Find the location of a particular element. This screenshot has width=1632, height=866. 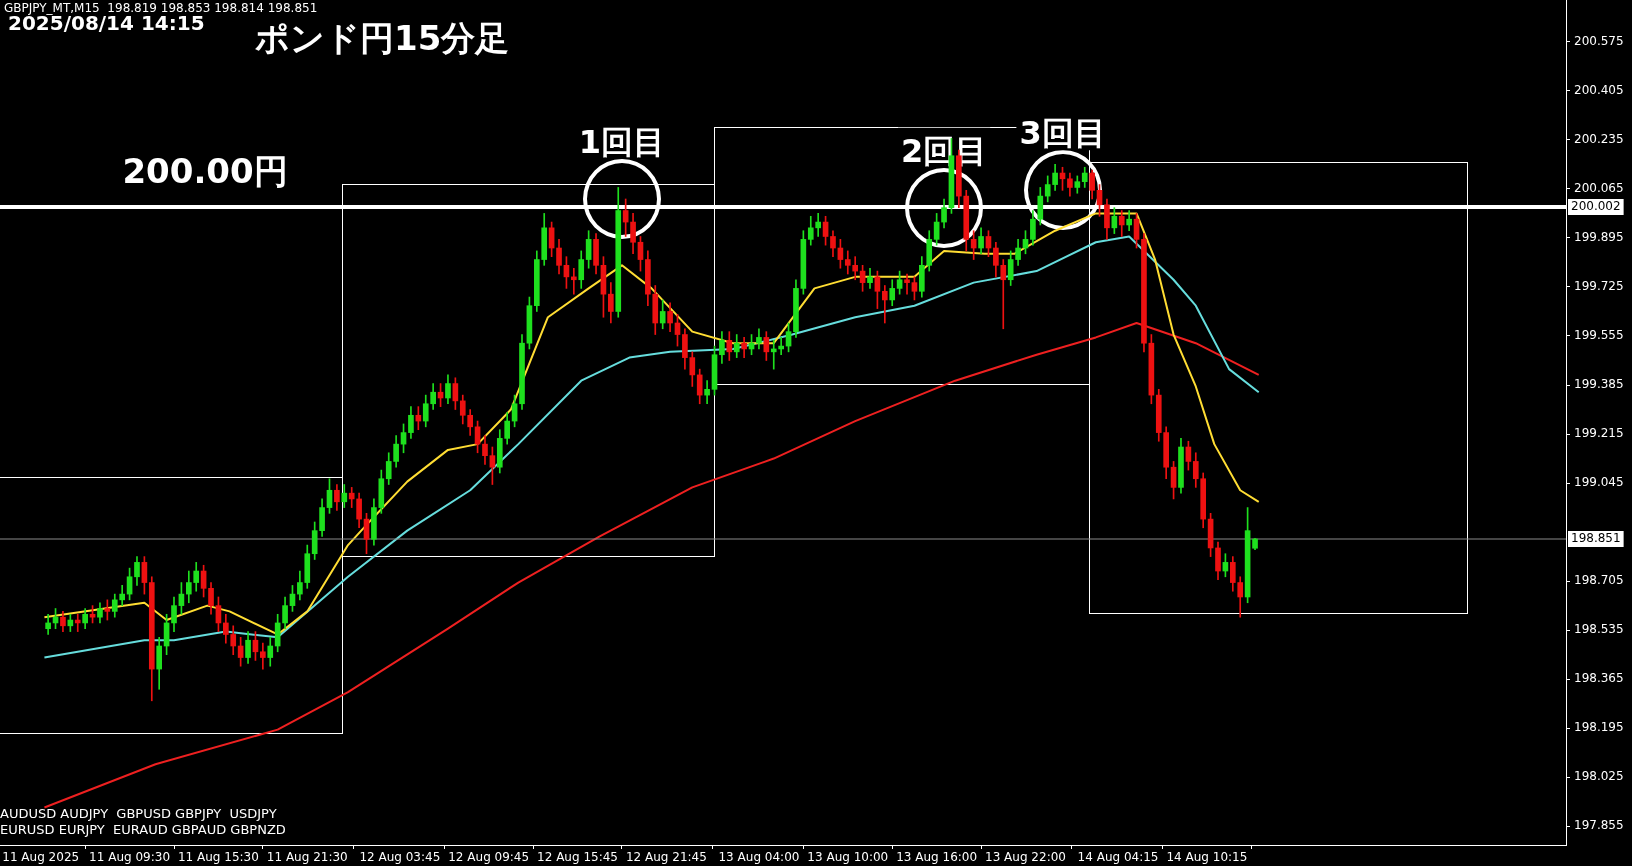

y-tick-label: 199.045 is located at coordinates (1599, 482).